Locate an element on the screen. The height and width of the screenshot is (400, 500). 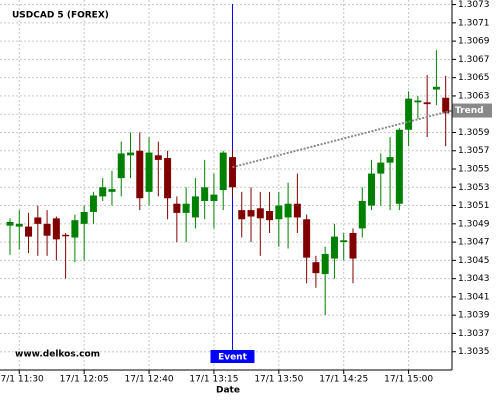
y-tick-label: 1.3073 is located at coordinates (474, 5).